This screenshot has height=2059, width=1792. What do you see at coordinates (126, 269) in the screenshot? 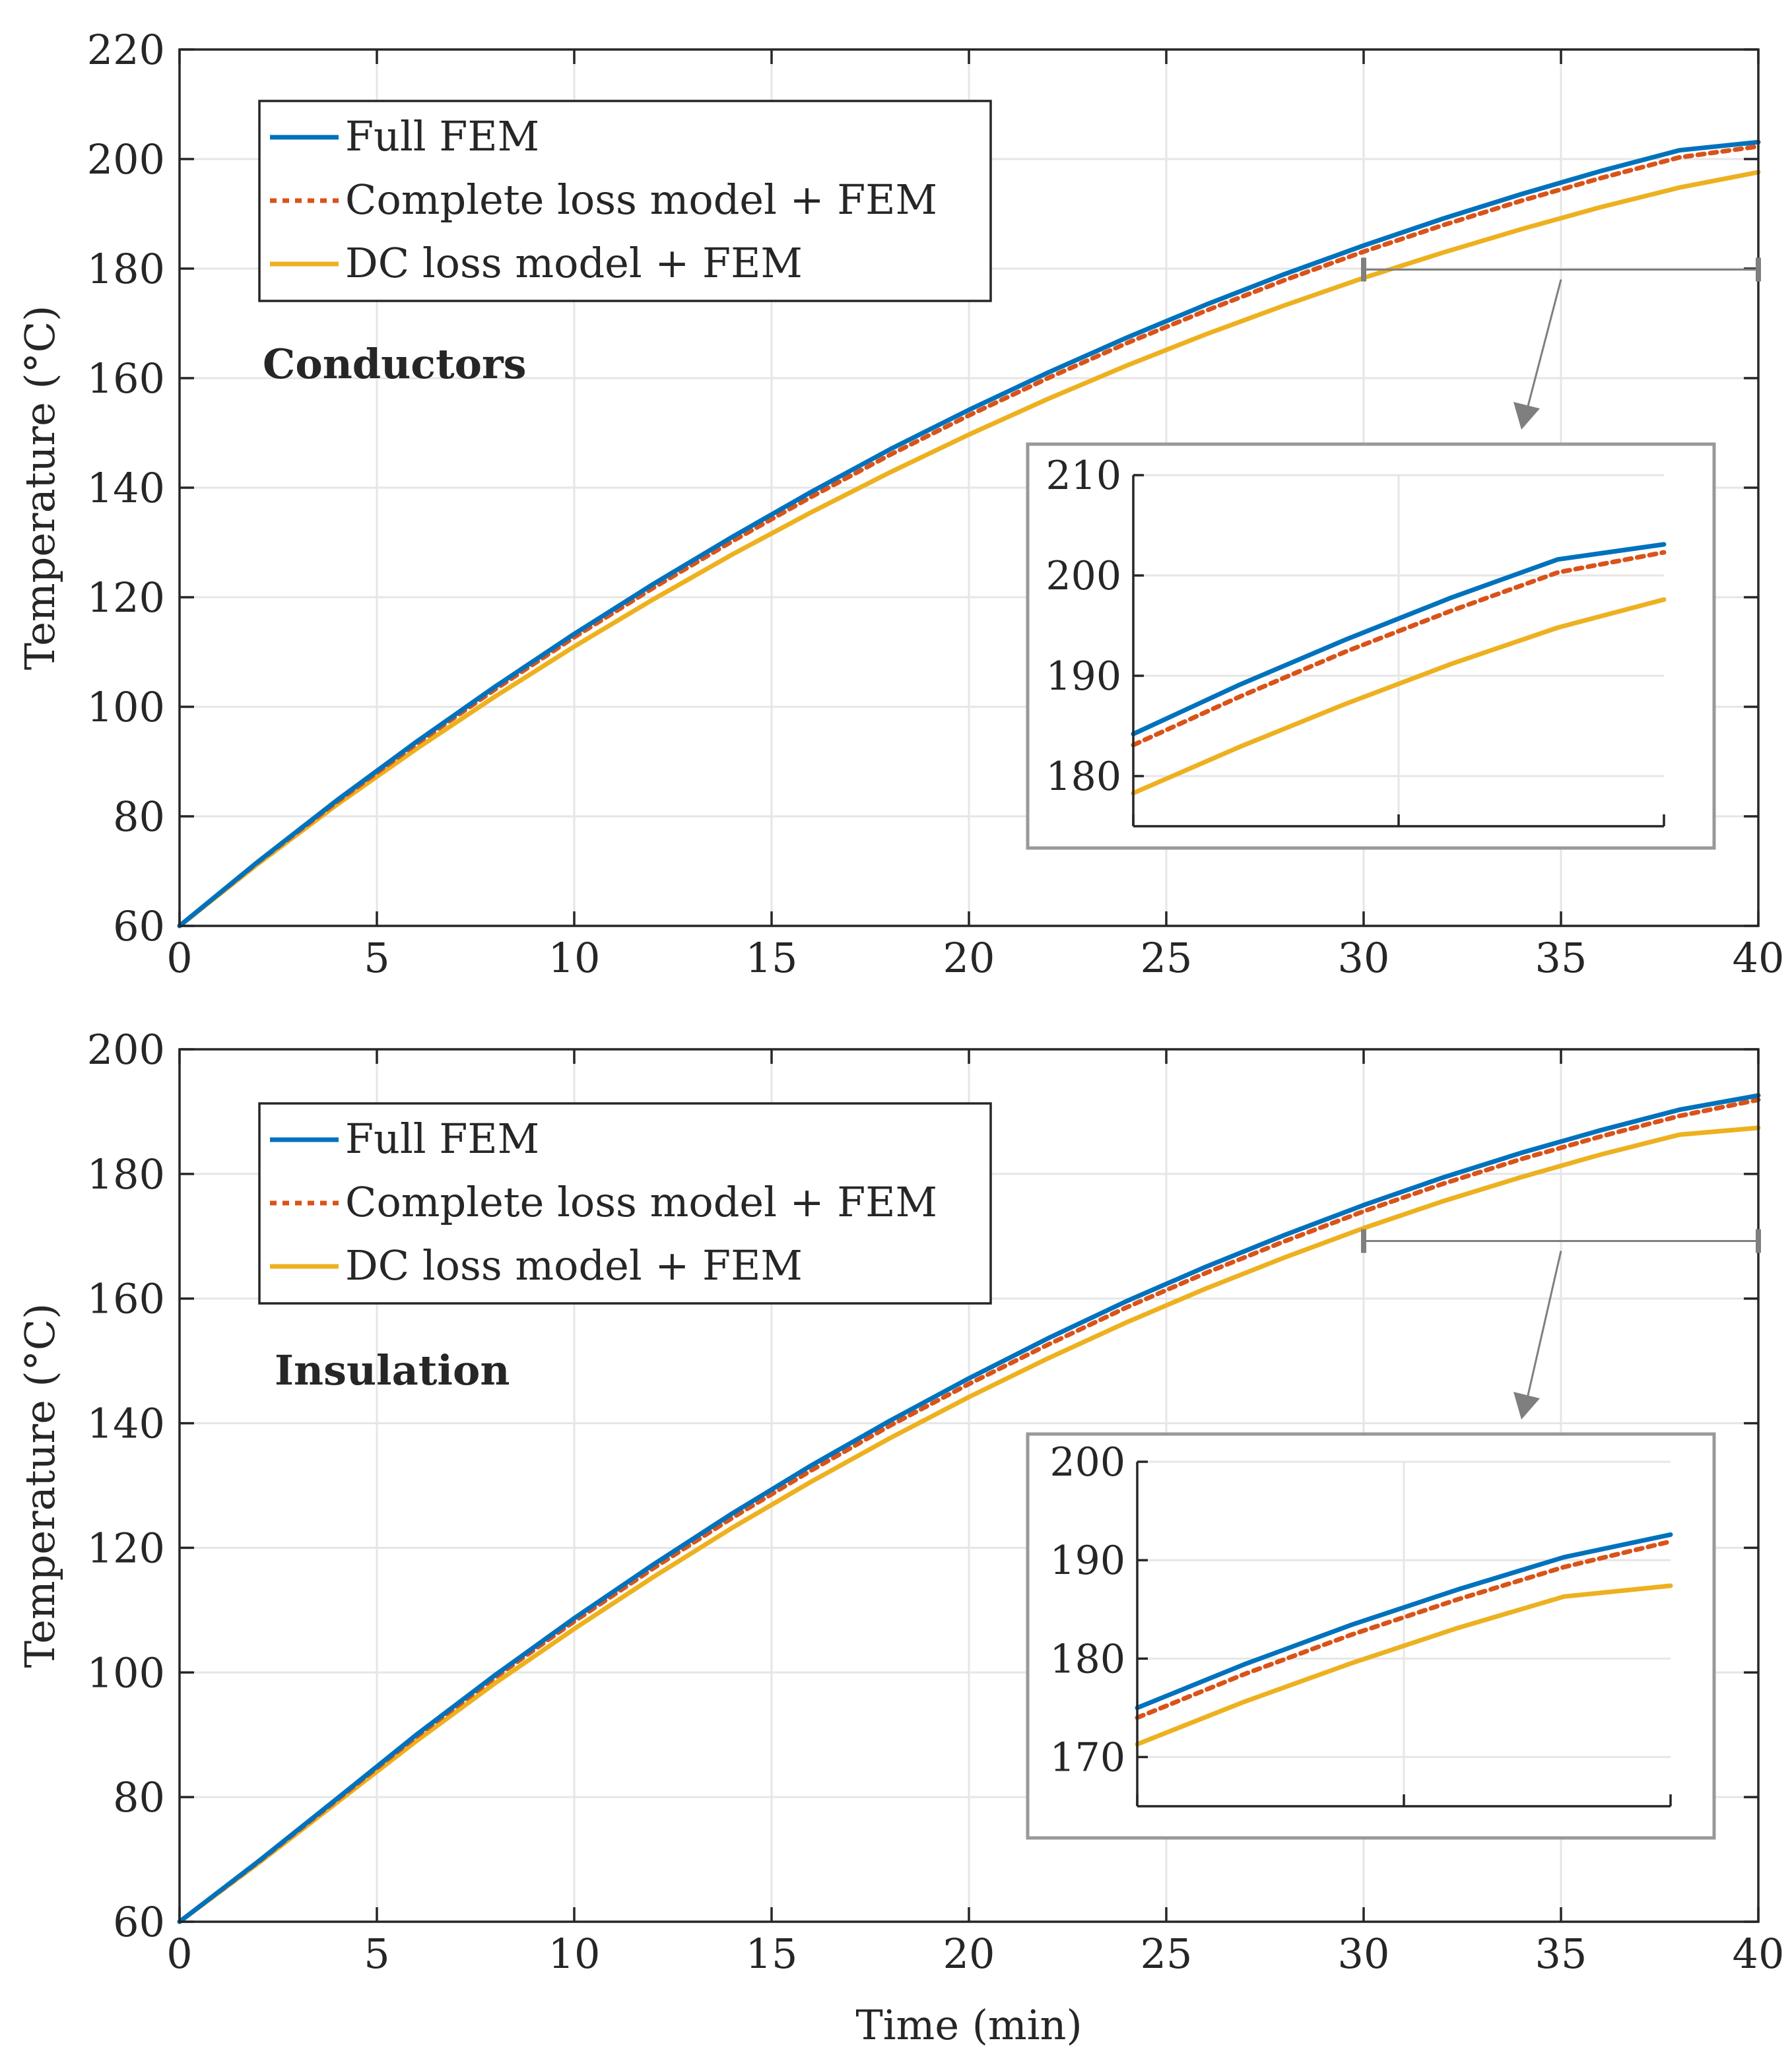
I see `conductors-y-tick-label: 180` at bounding box center [126, 269].